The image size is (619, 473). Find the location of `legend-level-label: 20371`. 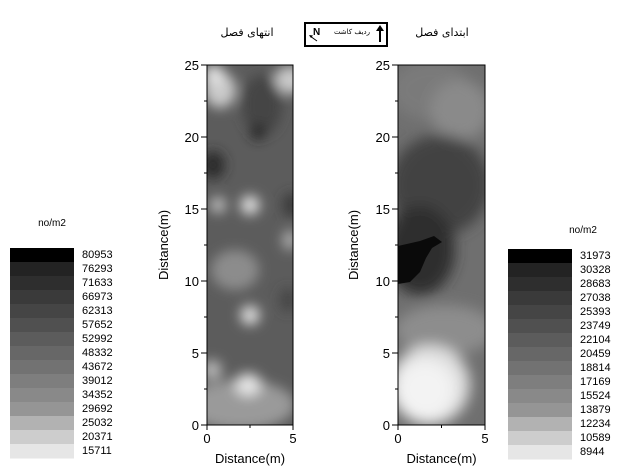

legend-level-label: 20371 is located at coordinates (97, 437).